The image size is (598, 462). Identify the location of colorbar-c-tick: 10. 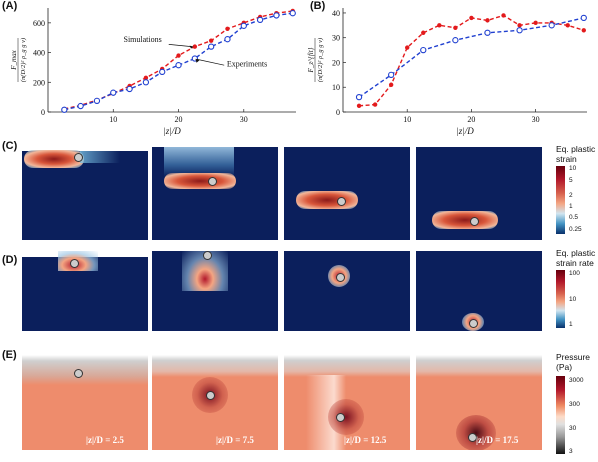
(573, 168).